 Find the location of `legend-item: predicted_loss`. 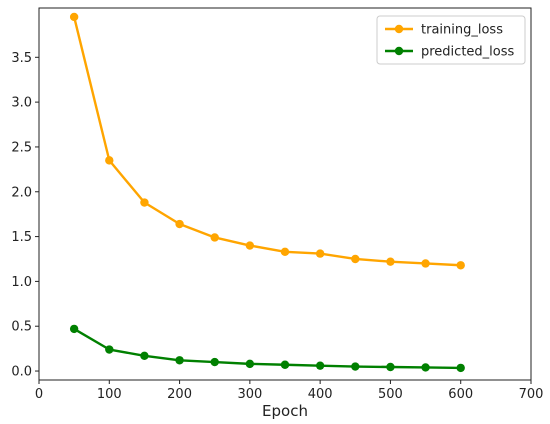

legend-item: predicted_loss is located at coordinates (450, 52).